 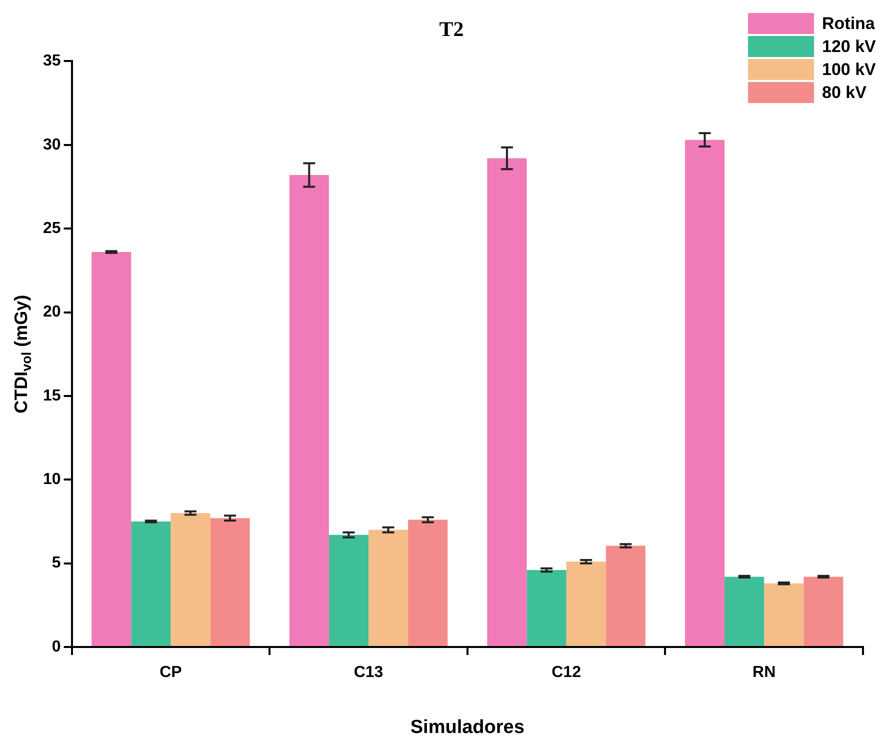 What do you see at coordinates (849, 70) in the screenshot?
I see `legend-label: 100 kV` at bounding box center [849, 70].